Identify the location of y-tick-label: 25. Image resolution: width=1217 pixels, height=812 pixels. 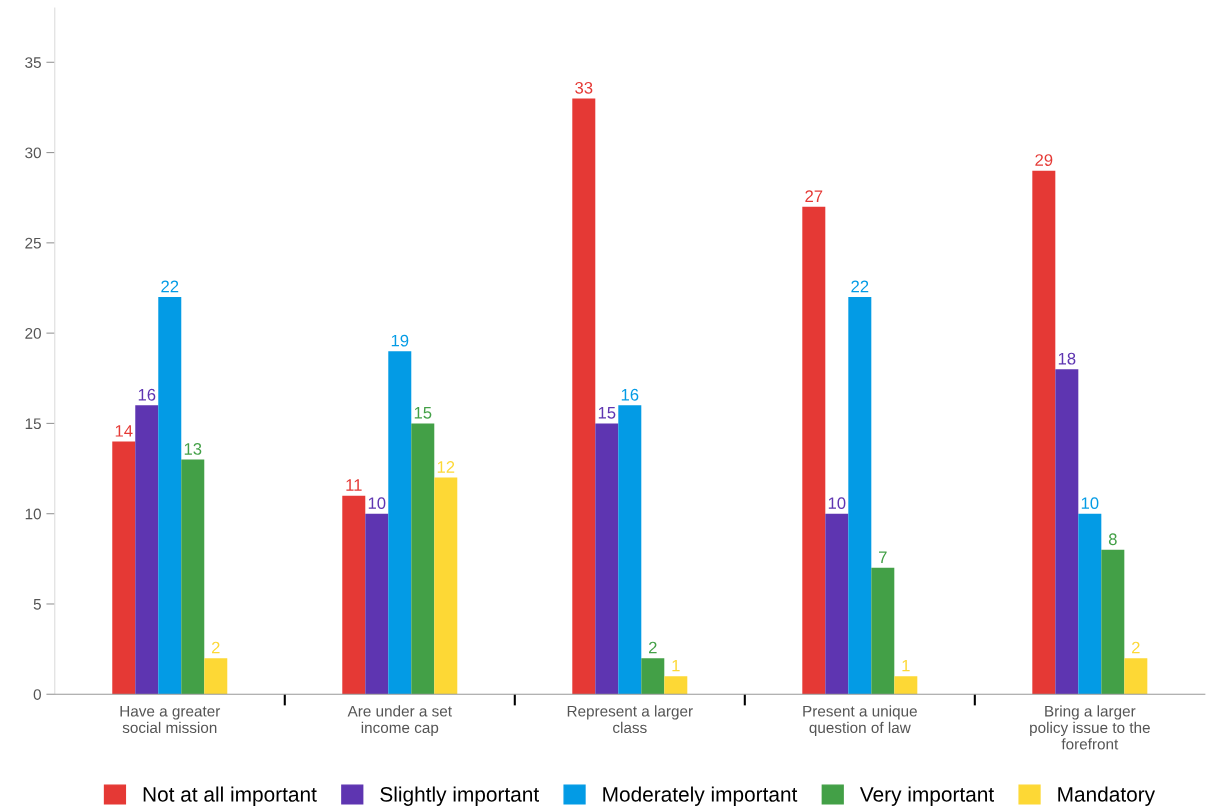
(33, 243).